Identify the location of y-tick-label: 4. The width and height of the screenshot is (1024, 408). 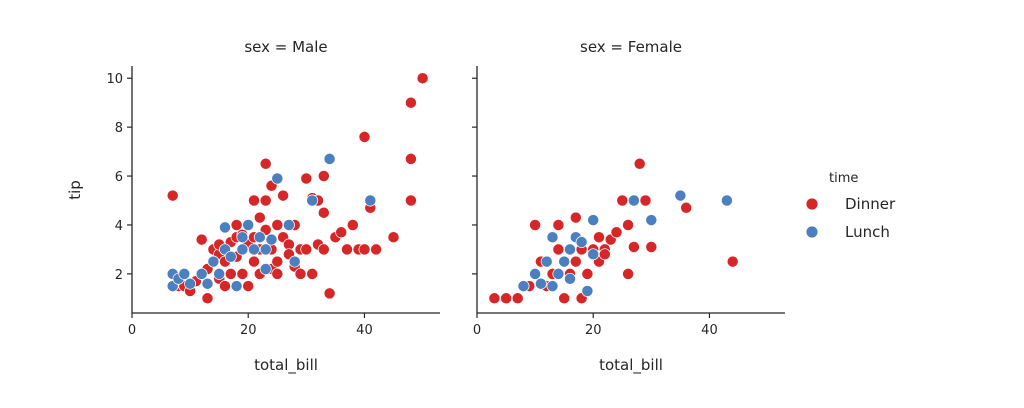
(119, 226).